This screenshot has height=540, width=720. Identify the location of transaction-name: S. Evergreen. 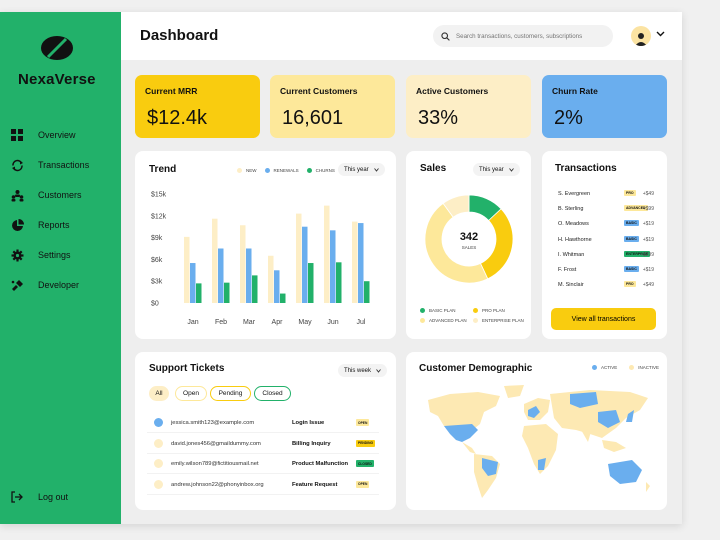
(574, 194).